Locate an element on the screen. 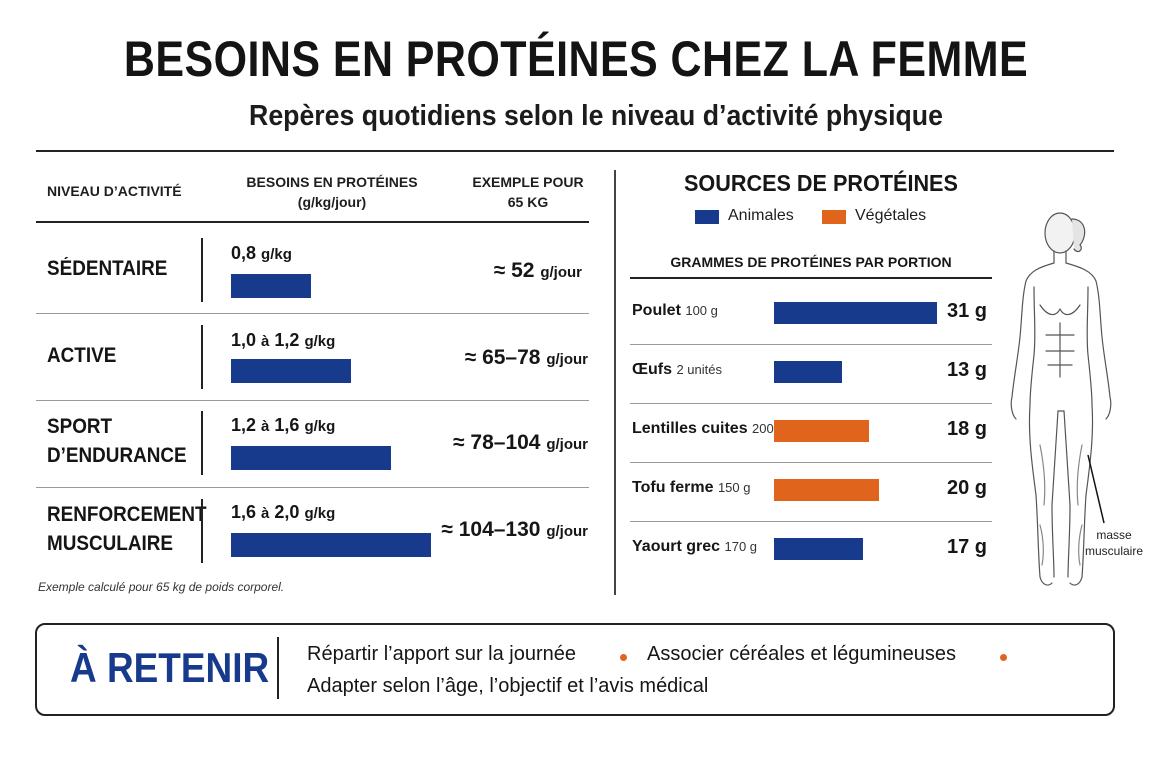  table-row-activity: RENFORCEMENT MUSCULAIRE is located at coordinates (127, 529).